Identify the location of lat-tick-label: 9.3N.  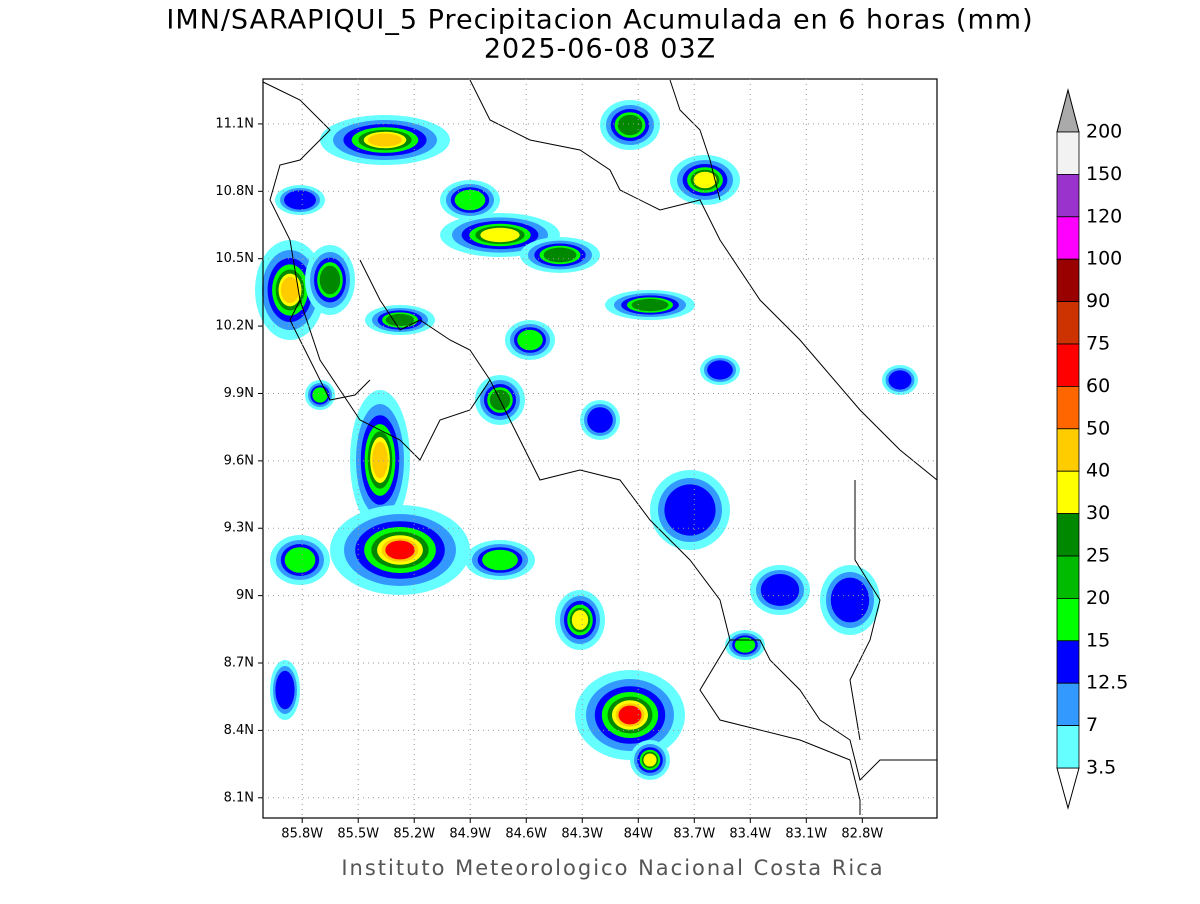
(239, 528).